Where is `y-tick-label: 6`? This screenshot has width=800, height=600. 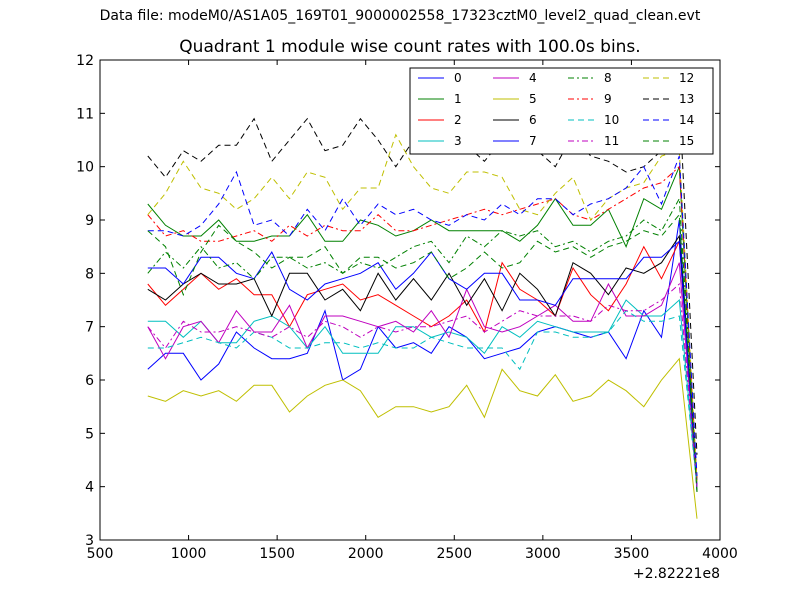 y-tick-label: 6 is located at coordinates (89, 381).